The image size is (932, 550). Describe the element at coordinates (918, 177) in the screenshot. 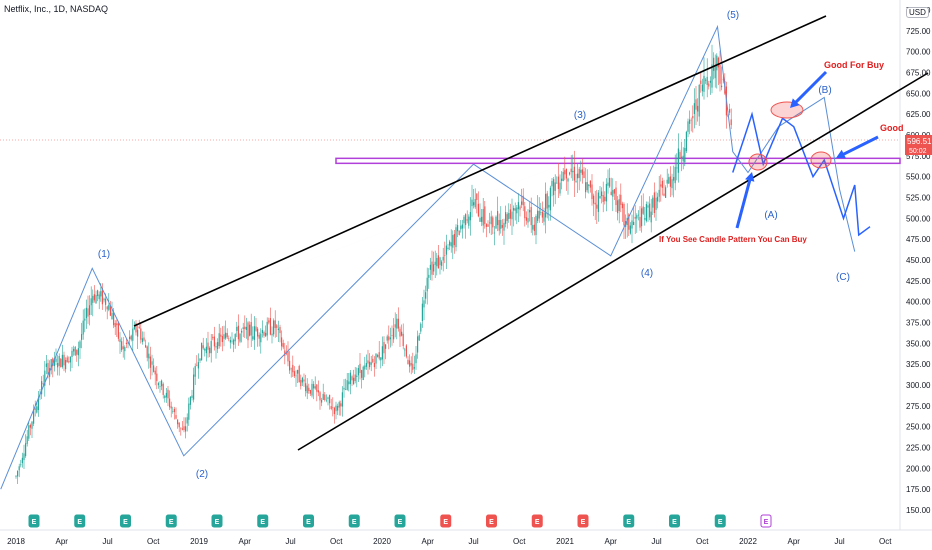

I see `y-tick-label: 550.00` at that location.